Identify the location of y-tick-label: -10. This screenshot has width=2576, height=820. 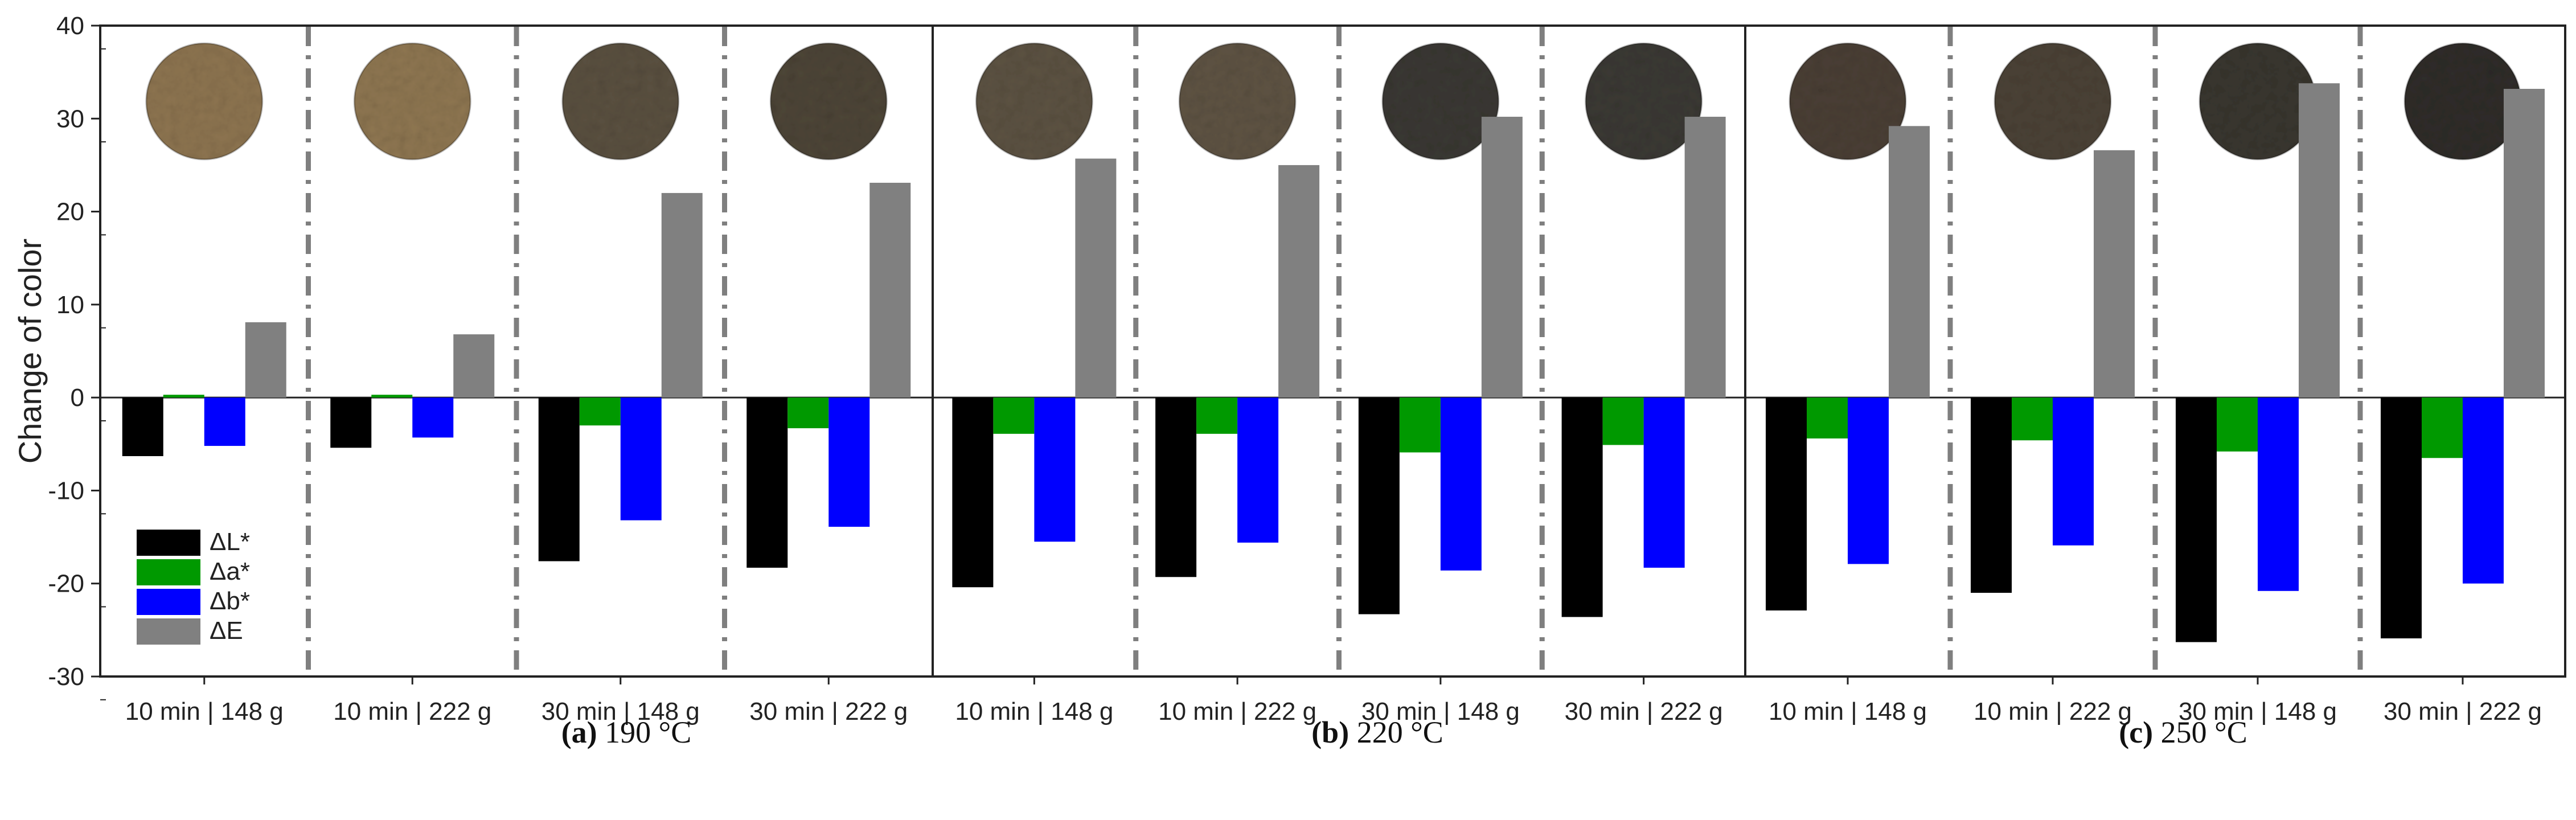
(66, 491).